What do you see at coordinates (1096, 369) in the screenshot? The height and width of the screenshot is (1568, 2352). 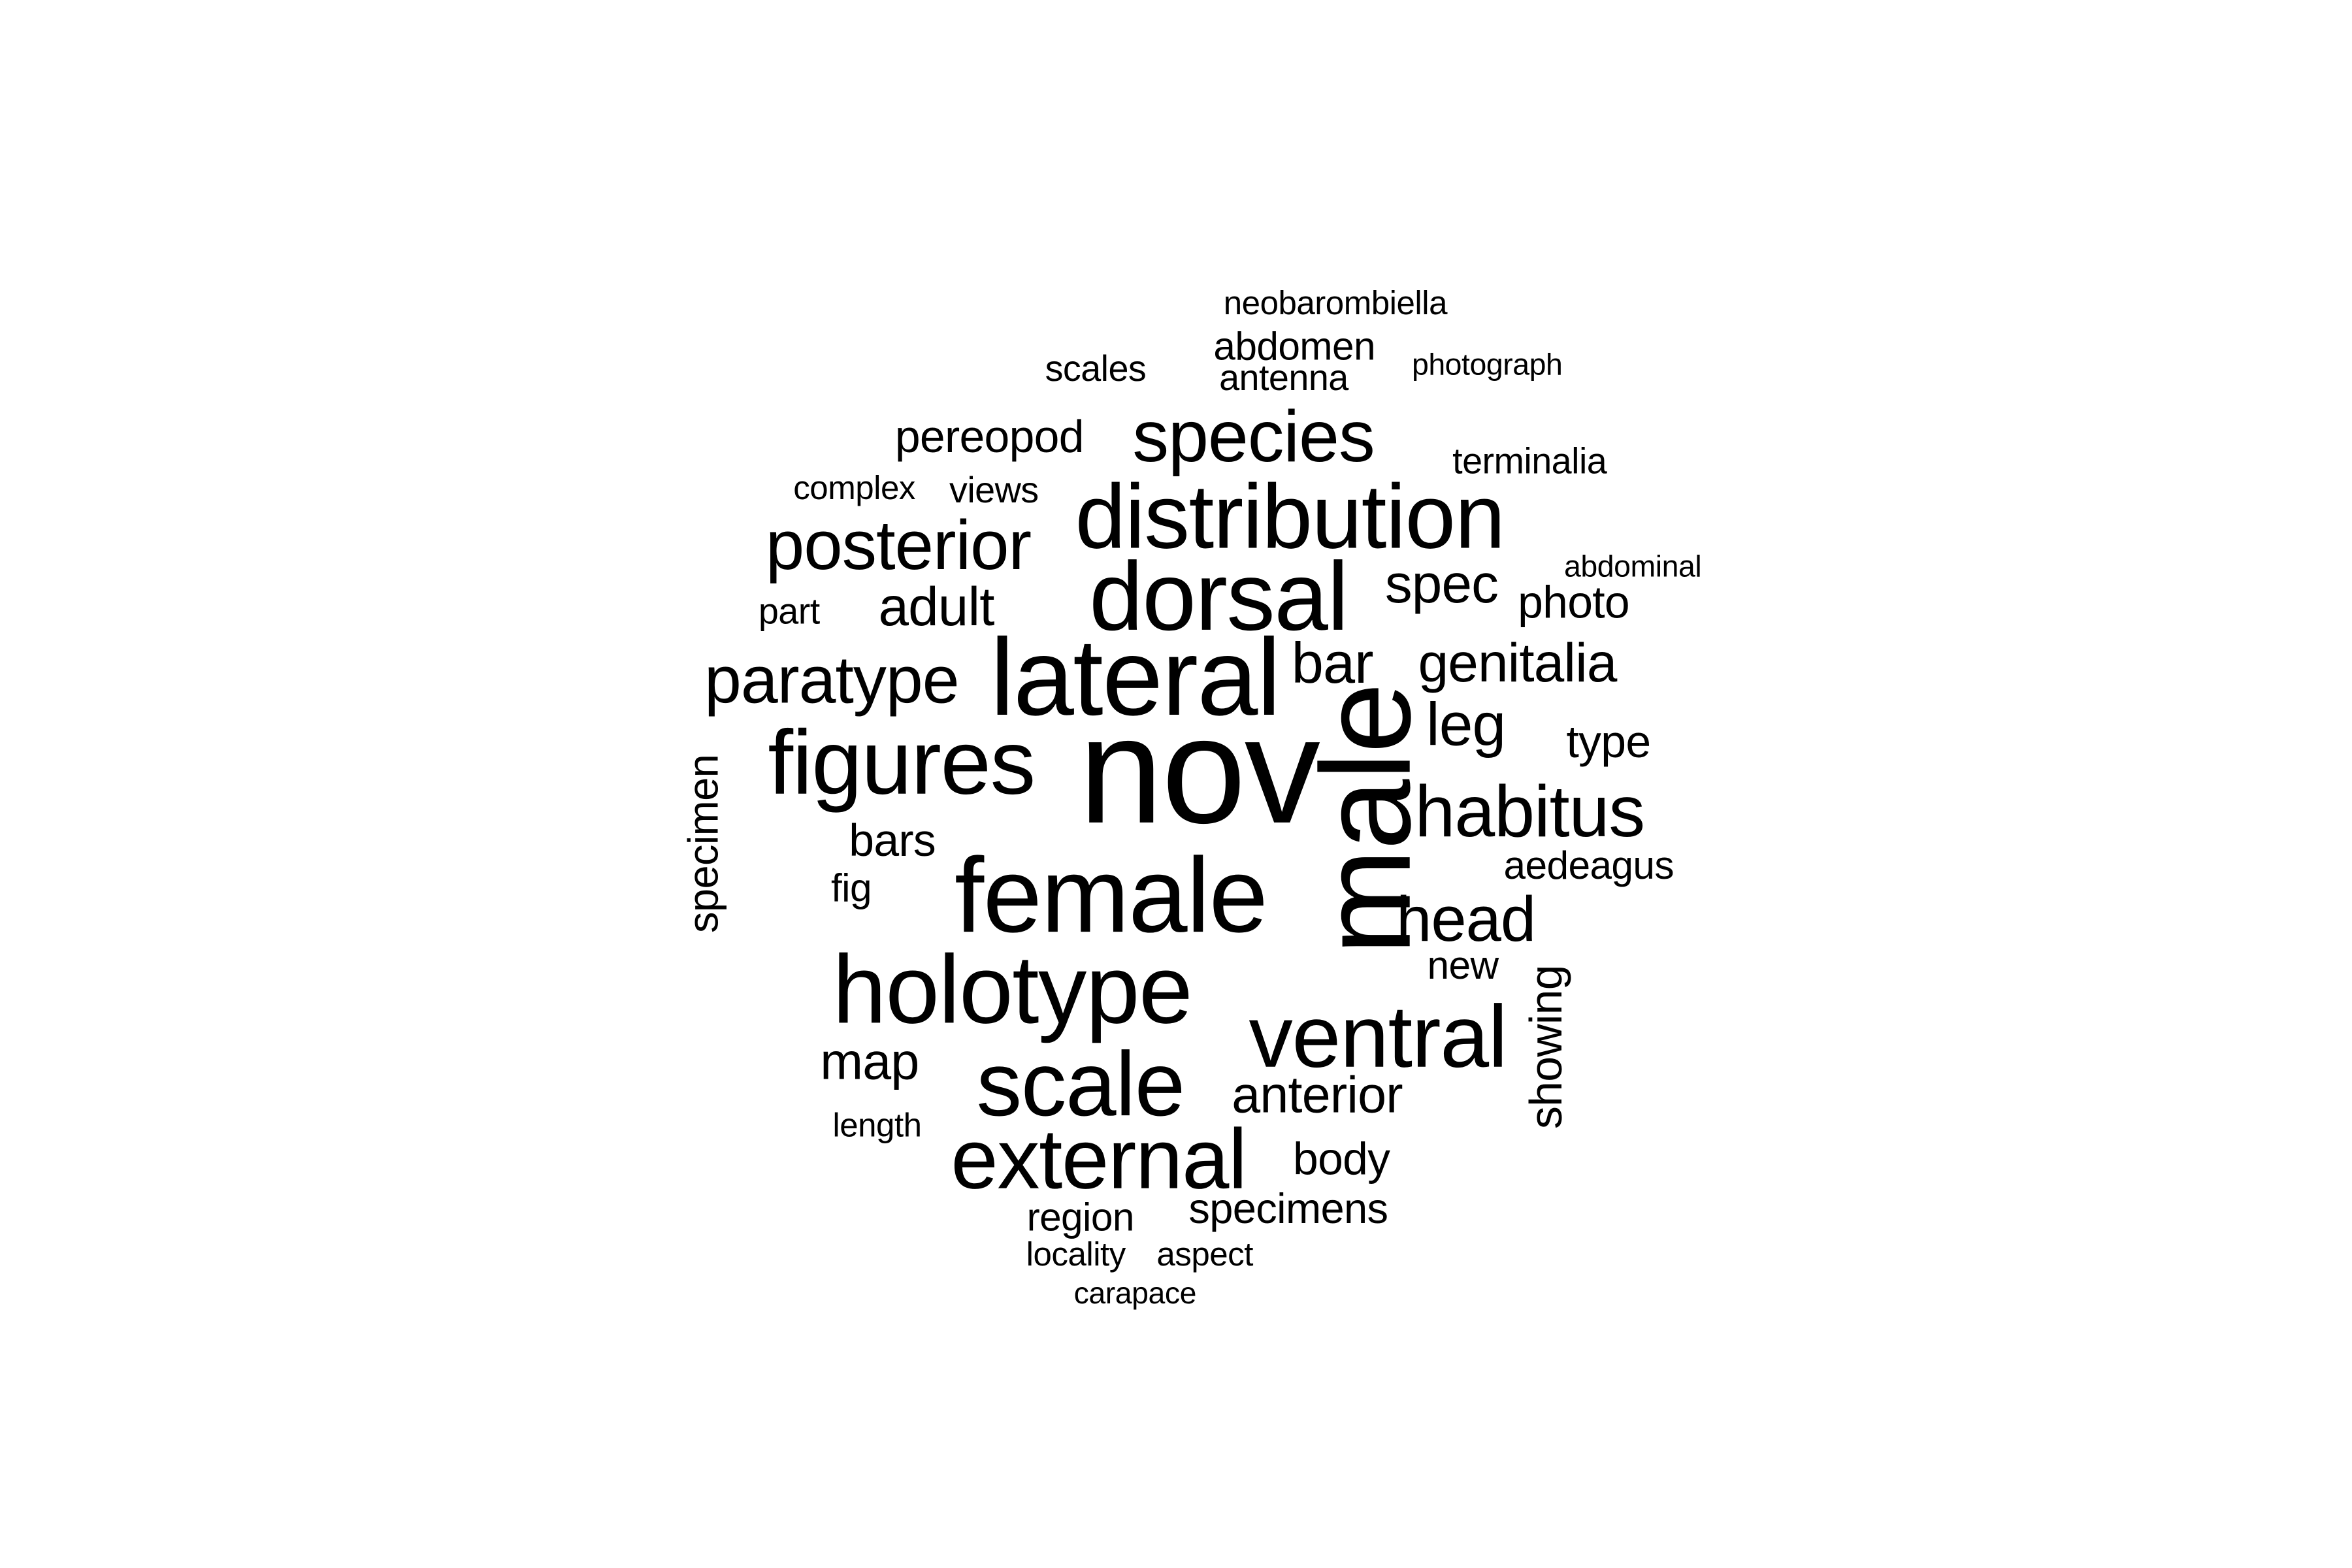 I see `word-scales: scales` at bounding box center [1096, 369].